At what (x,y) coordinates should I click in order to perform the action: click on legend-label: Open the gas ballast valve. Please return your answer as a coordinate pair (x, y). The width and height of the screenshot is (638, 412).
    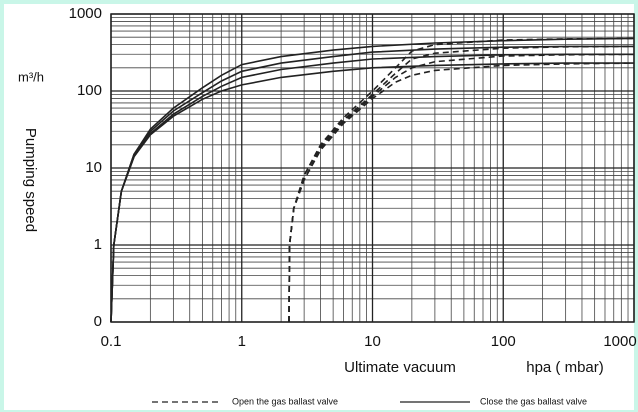
    Looking at the image, I should click on (285, 401).